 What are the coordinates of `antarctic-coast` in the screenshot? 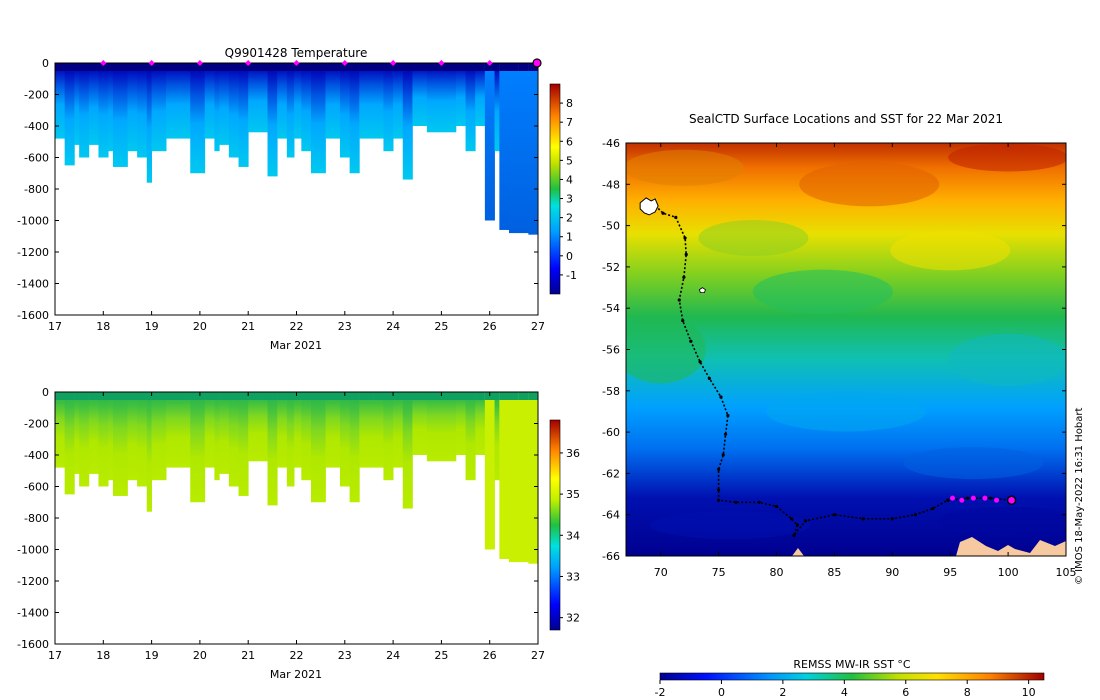 It's located at (1011, 546).